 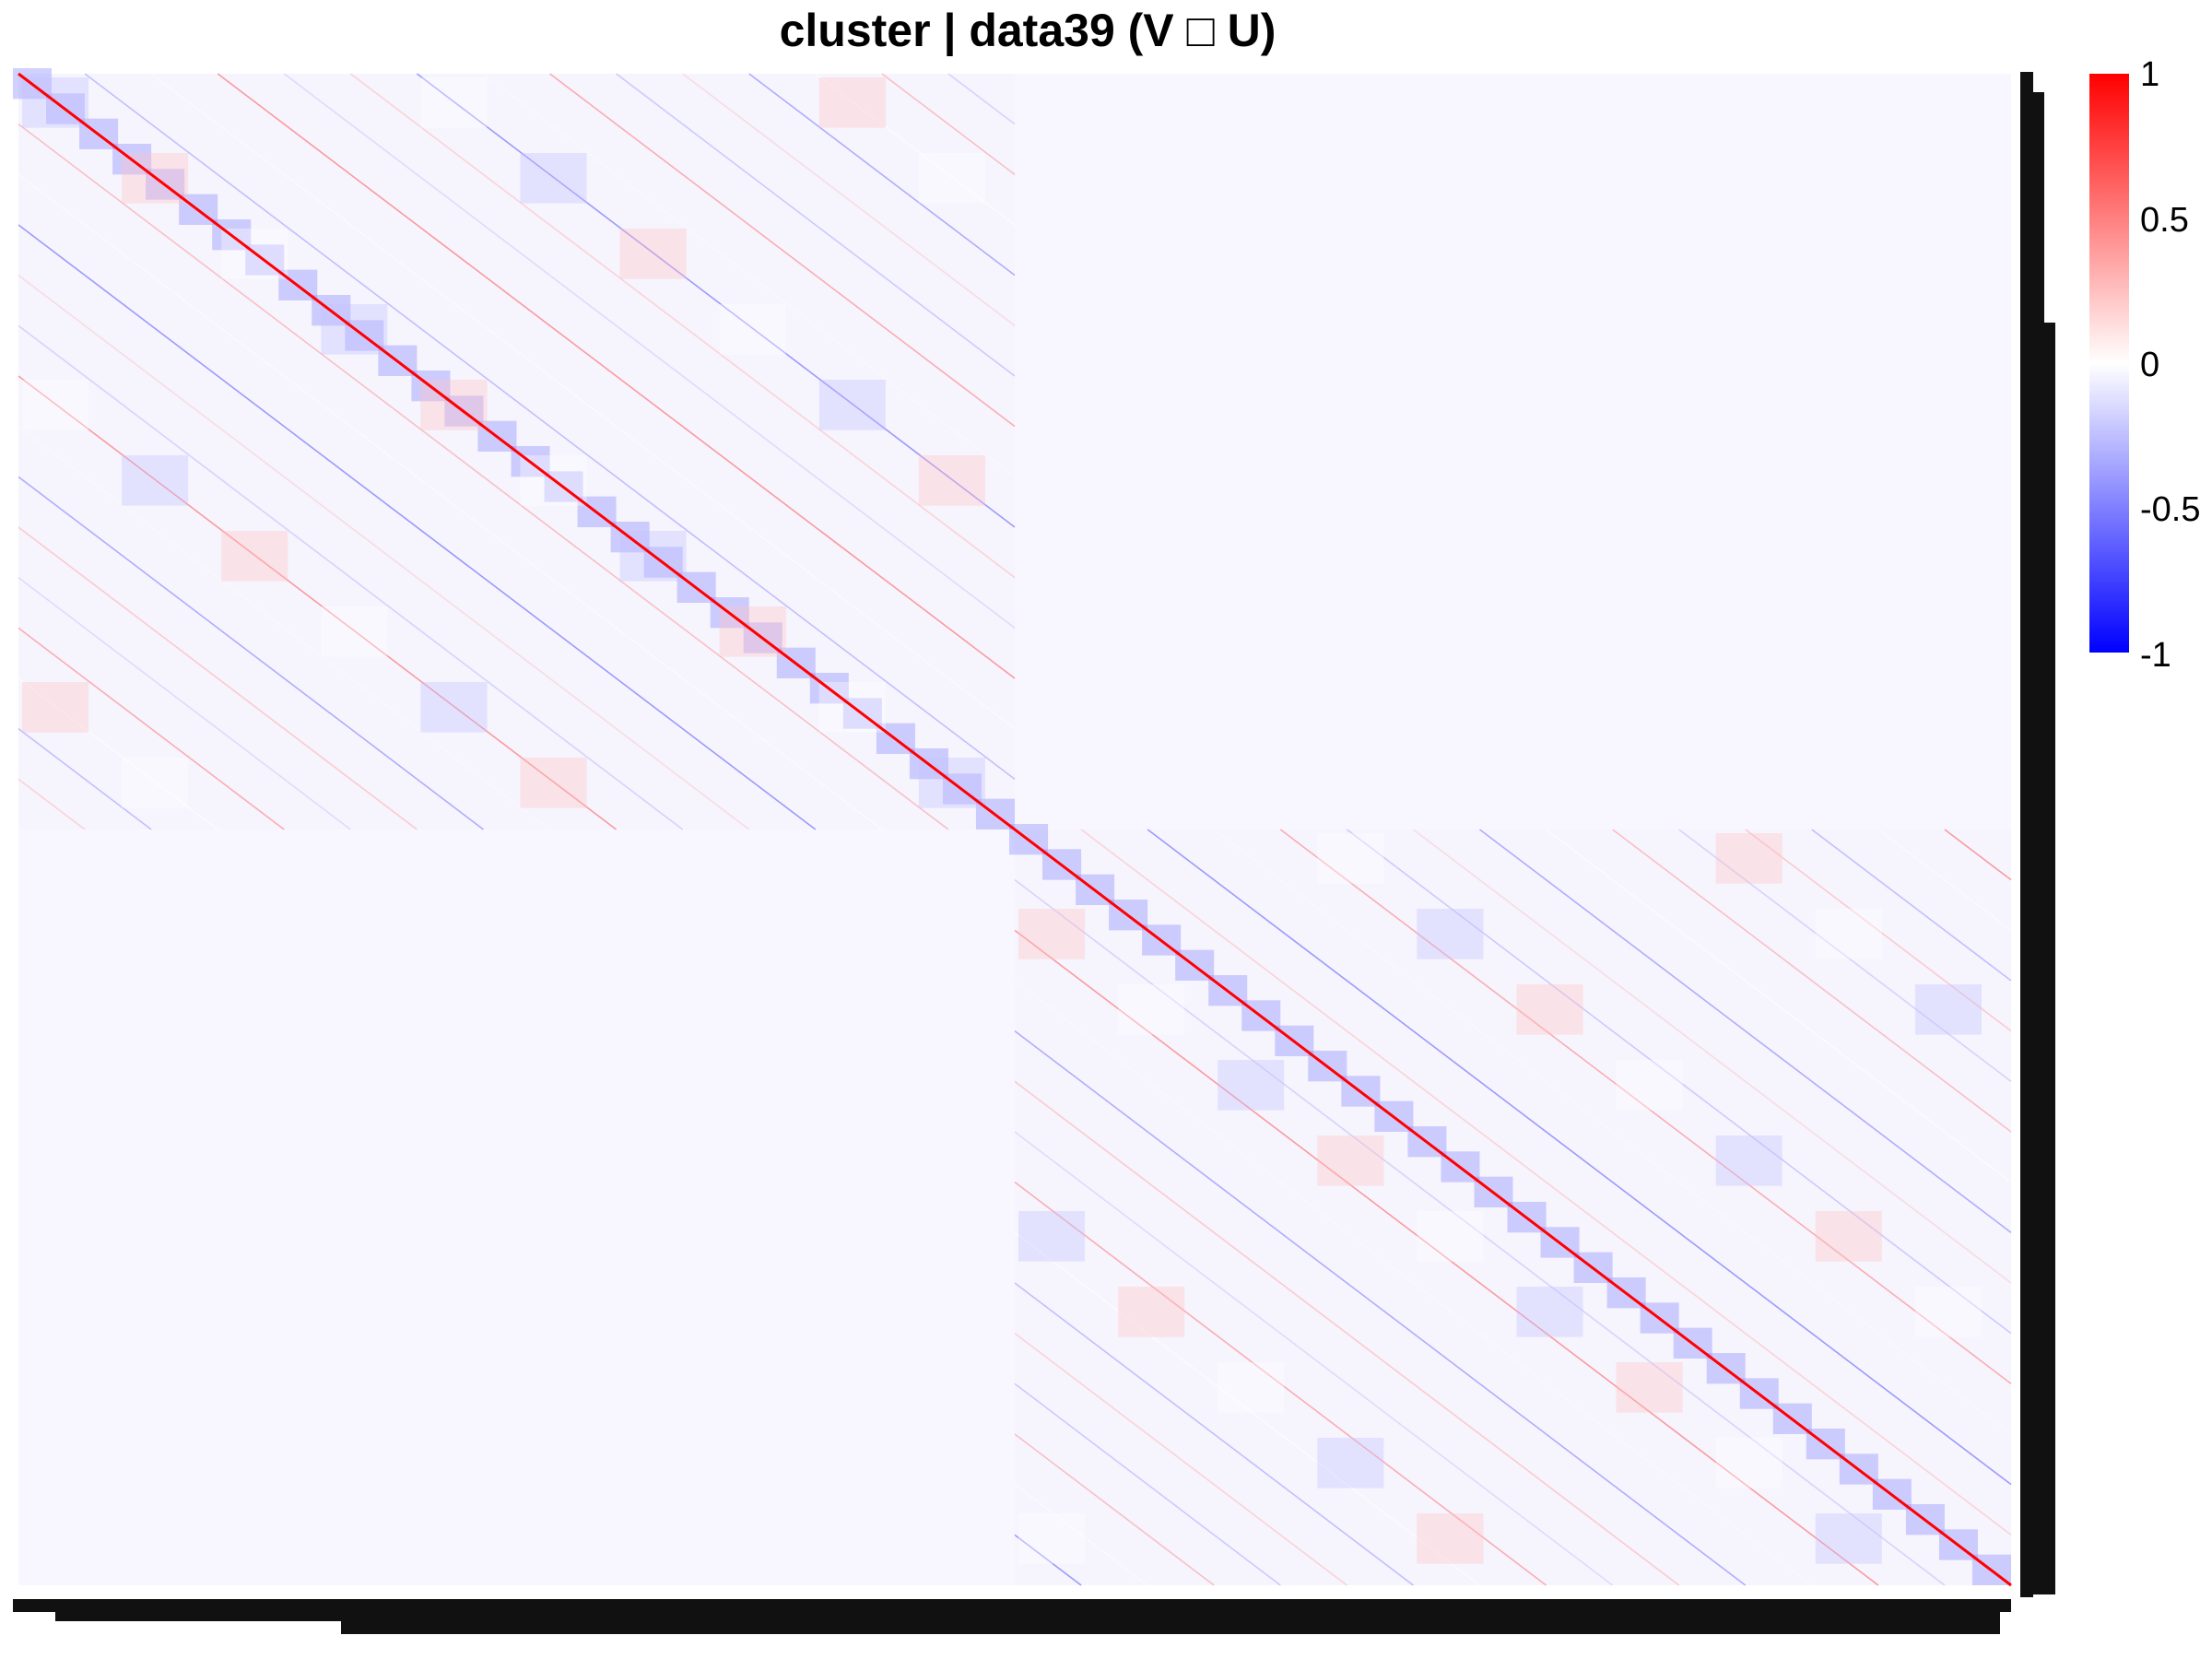 What do you see at coordinates (2170, 509) in the screenshot?
I see `legend-tick-label: -0.5` at bounding box center [2170, 509].